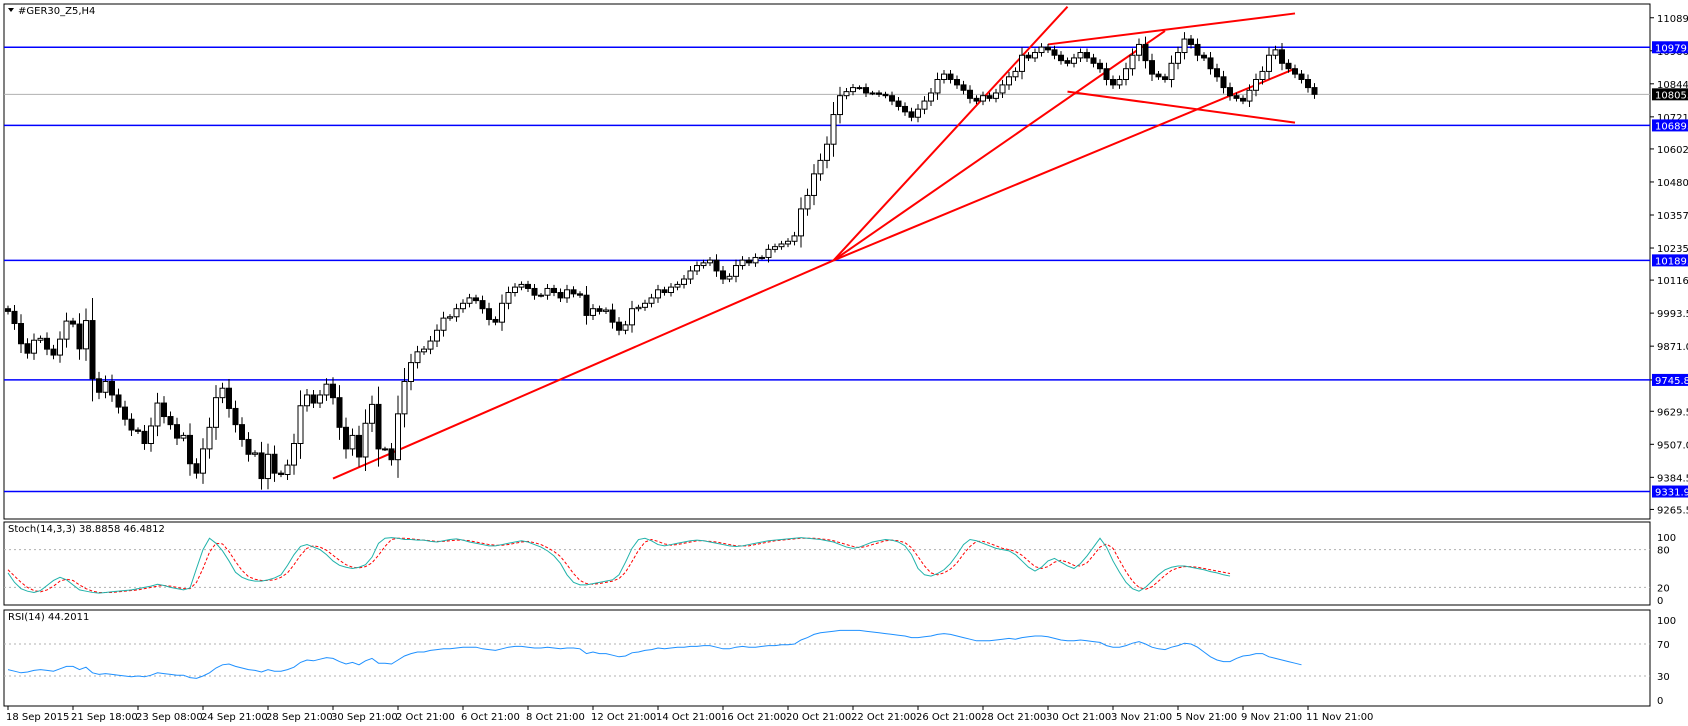 This screenshot has height=726, width=1688. What do you see at coordinates (1339, 717) in the screenshot?
I see `time-tick-label: 11 Nov 21:00` at bounding box center [1339, 717].